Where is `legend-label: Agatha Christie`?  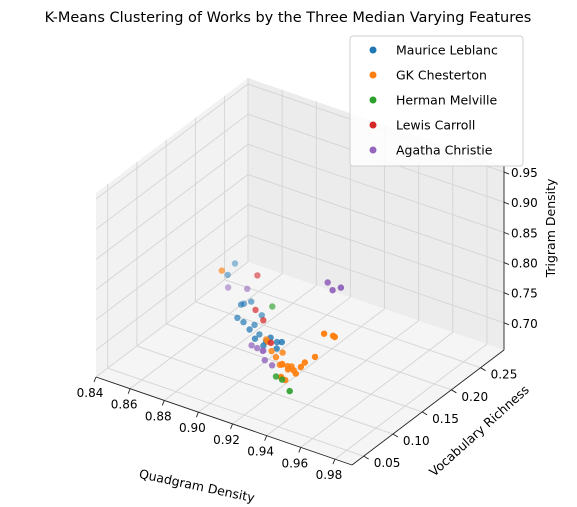 legend-label: Agatha Christie is located at coordinates (444, 150).